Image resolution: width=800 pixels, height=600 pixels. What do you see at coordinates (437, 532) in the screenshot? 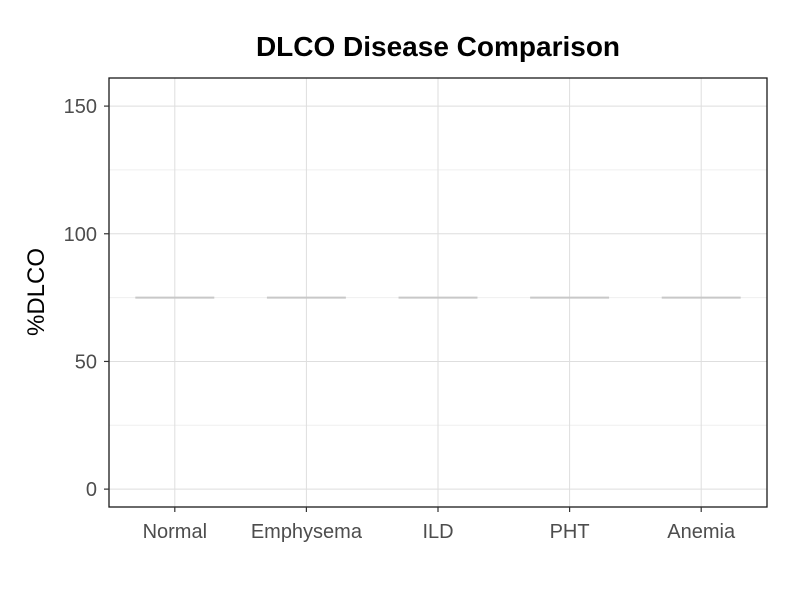
I see `x-tick-label: ILD` at bounding box center [437, 532].